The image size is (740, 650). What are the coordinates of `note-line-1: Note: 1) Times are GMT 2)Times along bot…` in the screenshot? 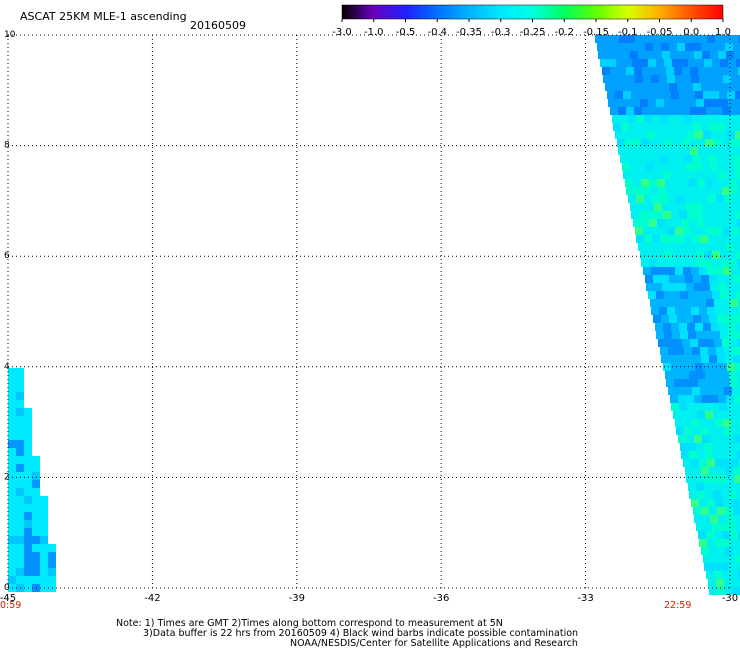 It's located at (309, 623).